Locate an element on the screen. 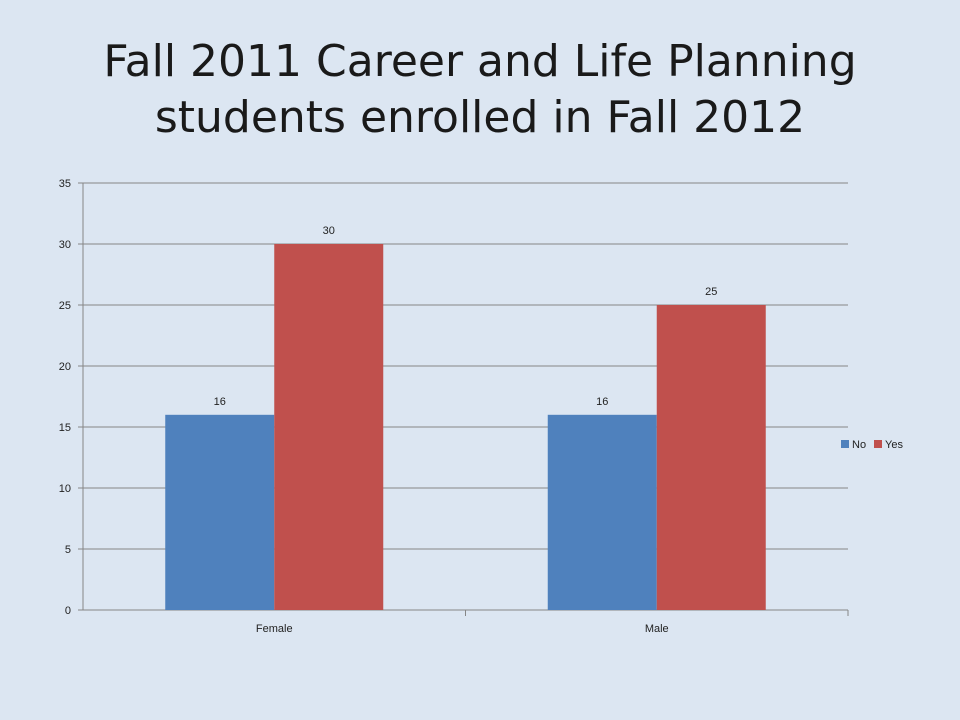 The width and height of the screenshot is (960, 720). y-tick-label: 20 is located at coordinates (65, 367).